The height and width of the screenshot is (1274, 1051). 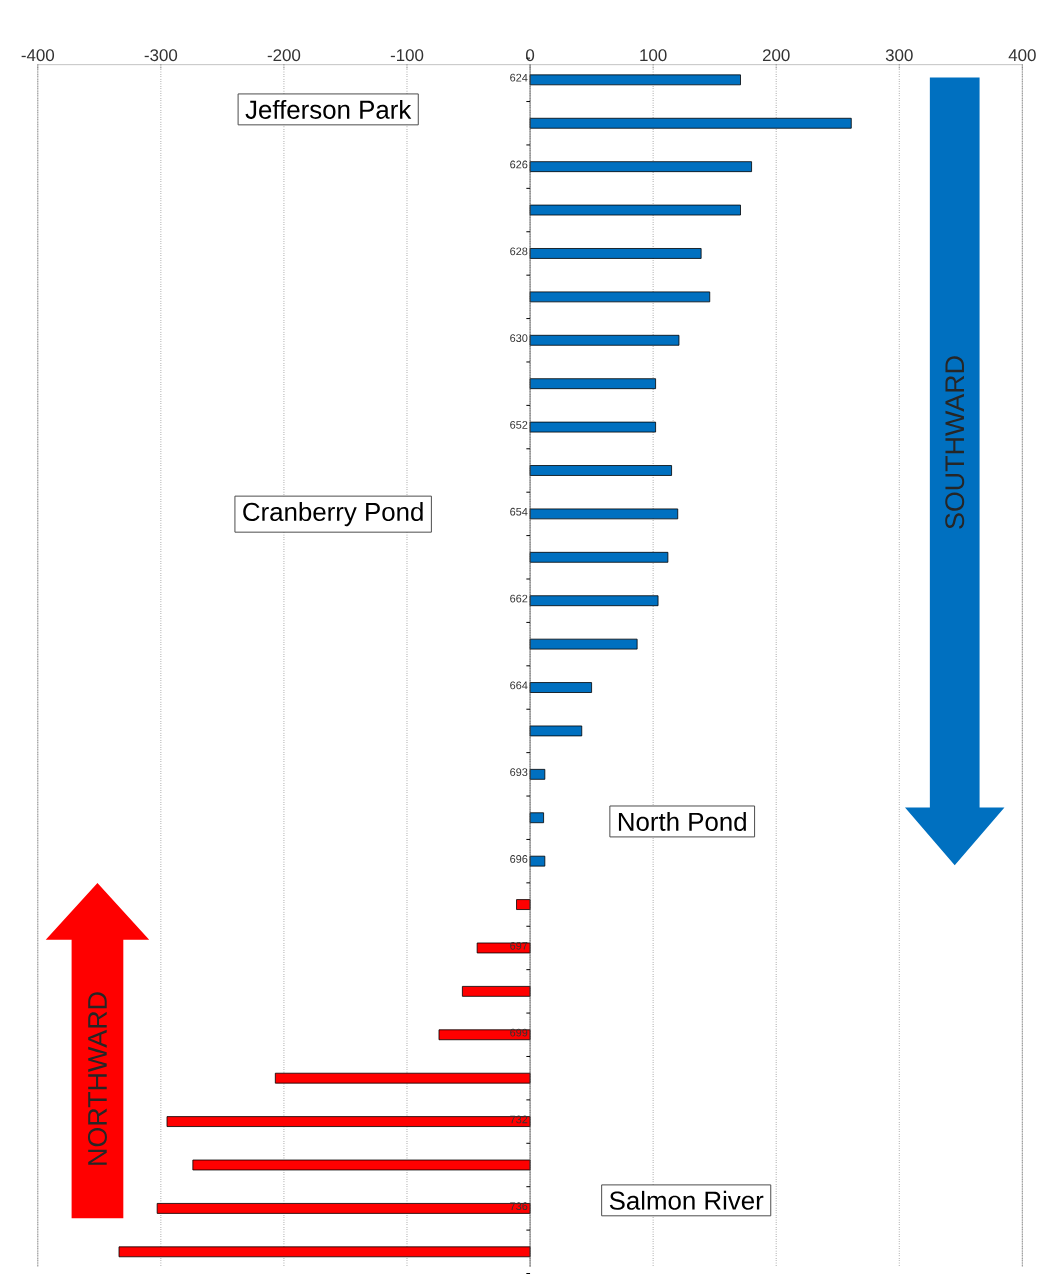 What do you see at coordinates (519, 859) in the screenshot?
I see `y-tick-label: 696` at bounding box center [519, 859].